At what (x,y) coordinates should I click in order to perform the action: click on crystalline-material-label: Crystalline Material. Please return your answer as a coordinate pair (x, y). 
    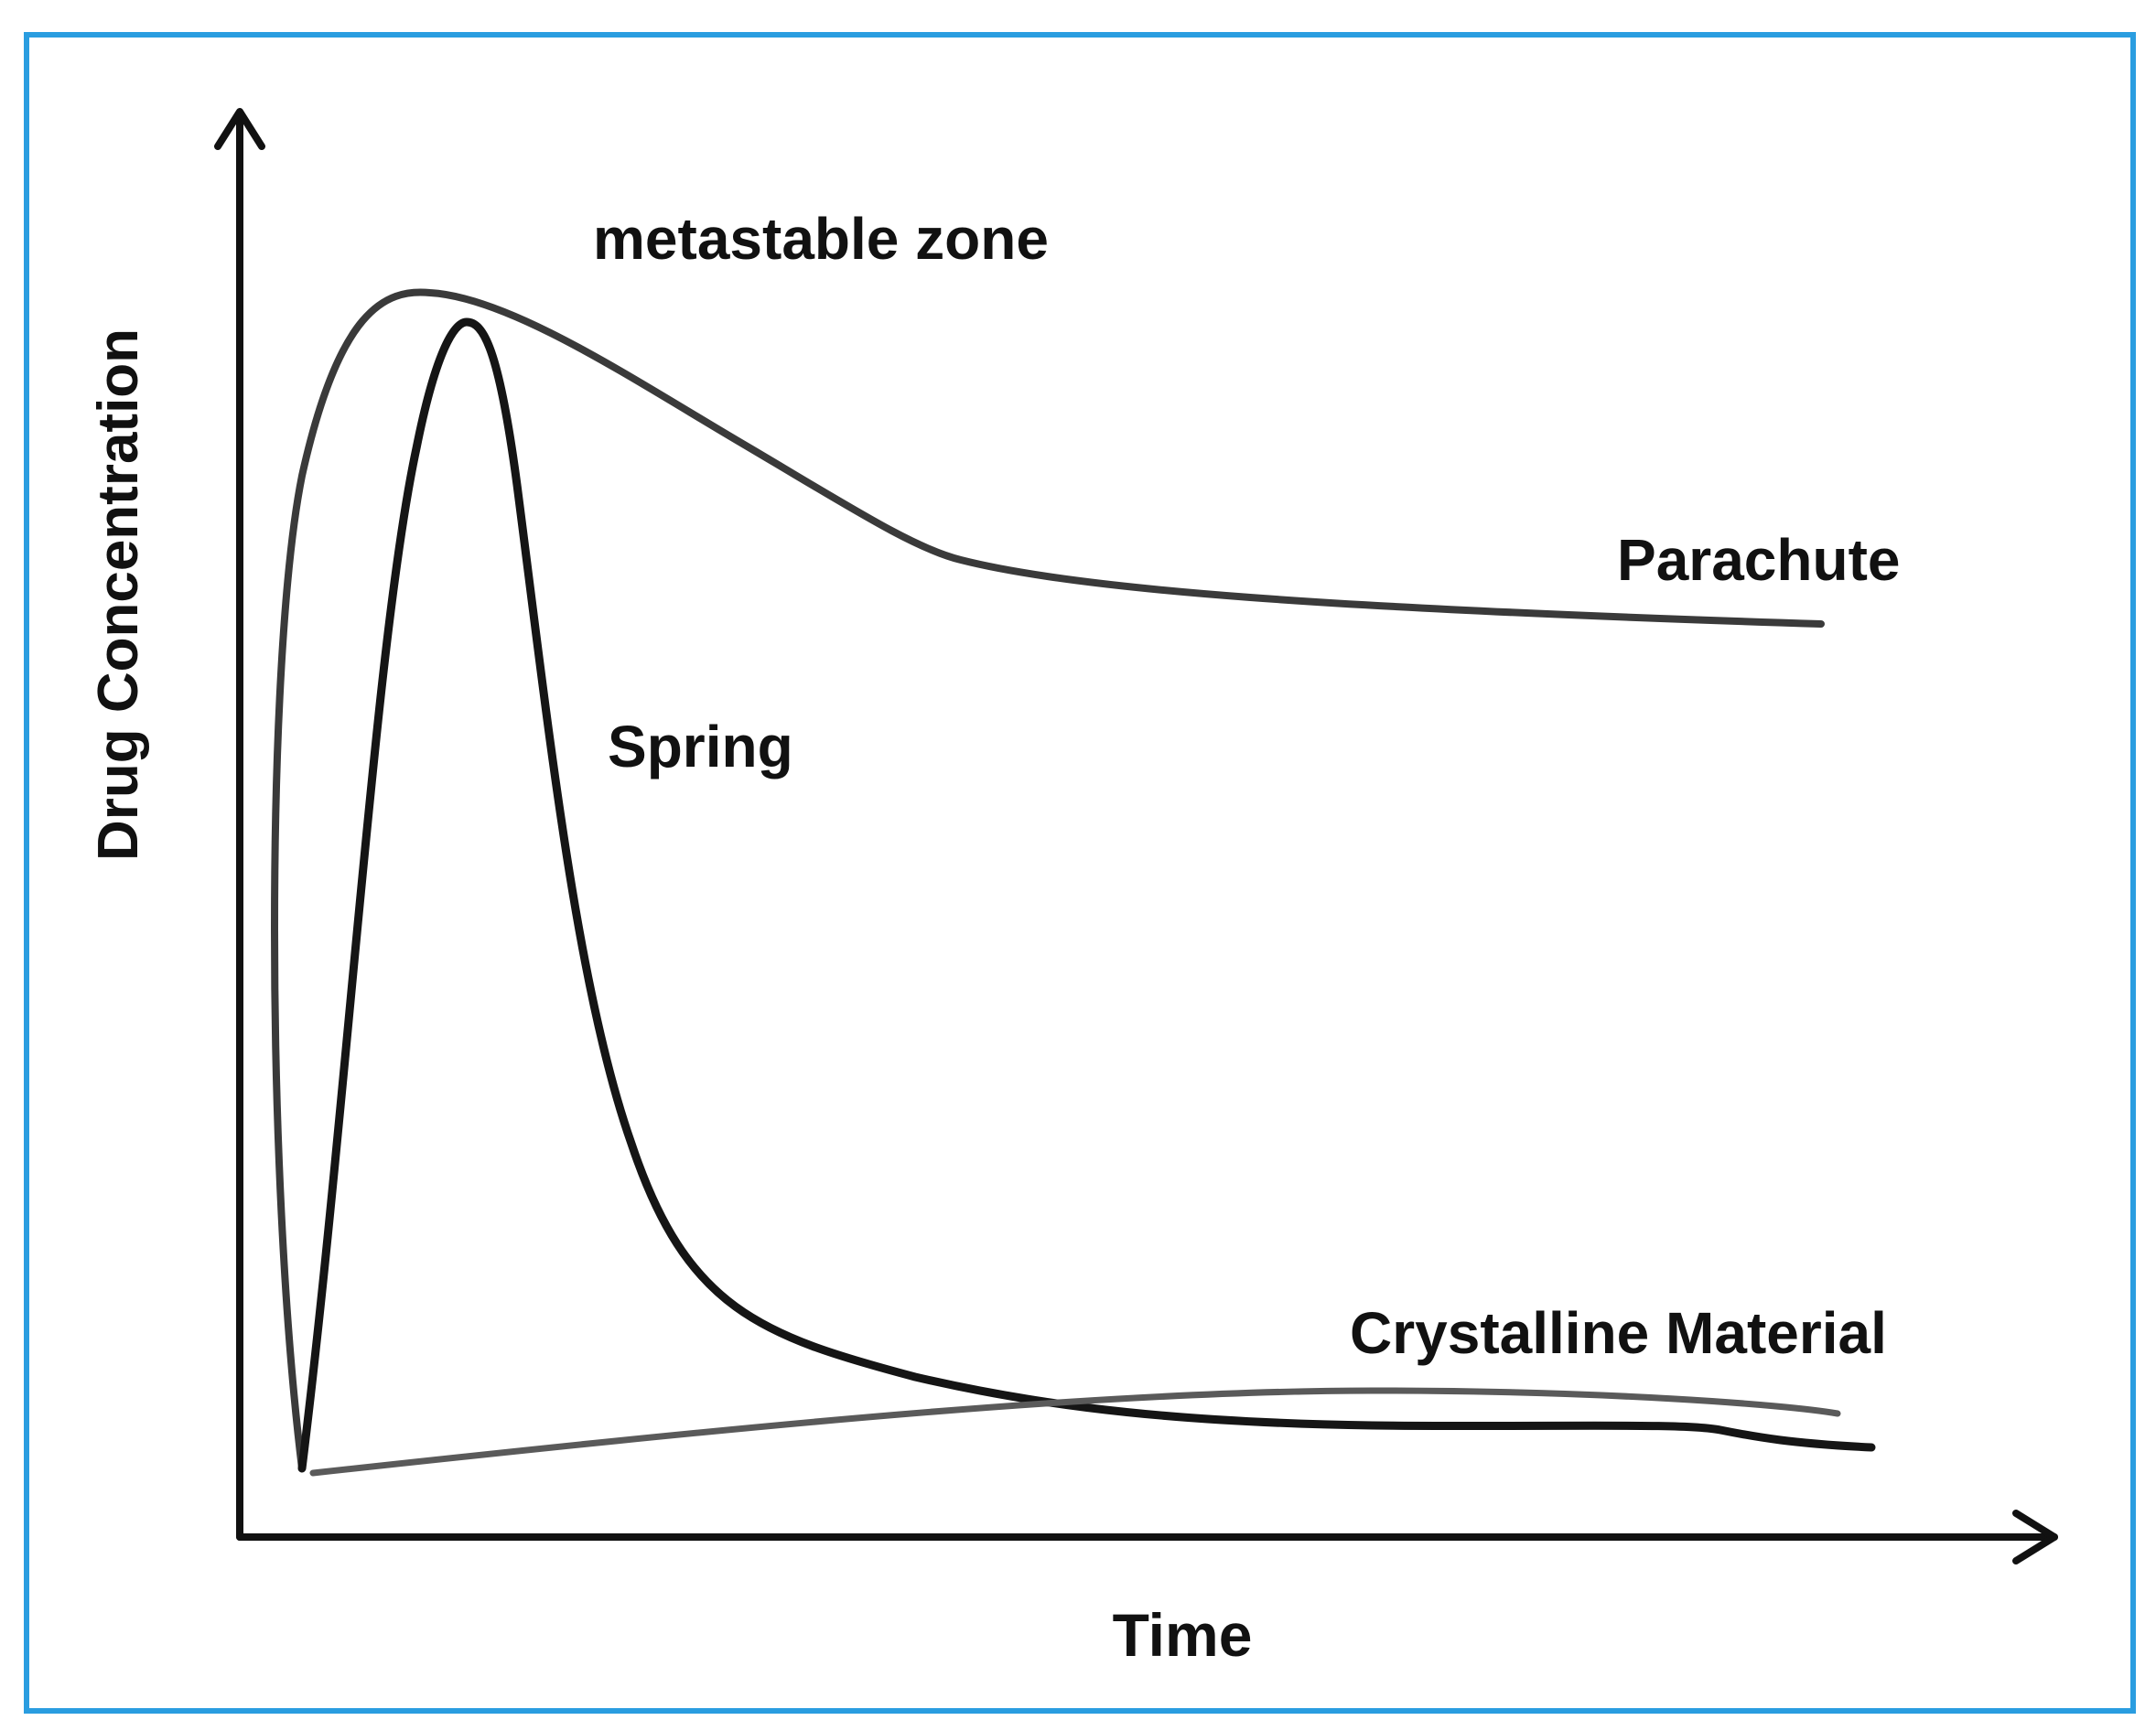
    Looking at the image, I should click on (1619, 1333).